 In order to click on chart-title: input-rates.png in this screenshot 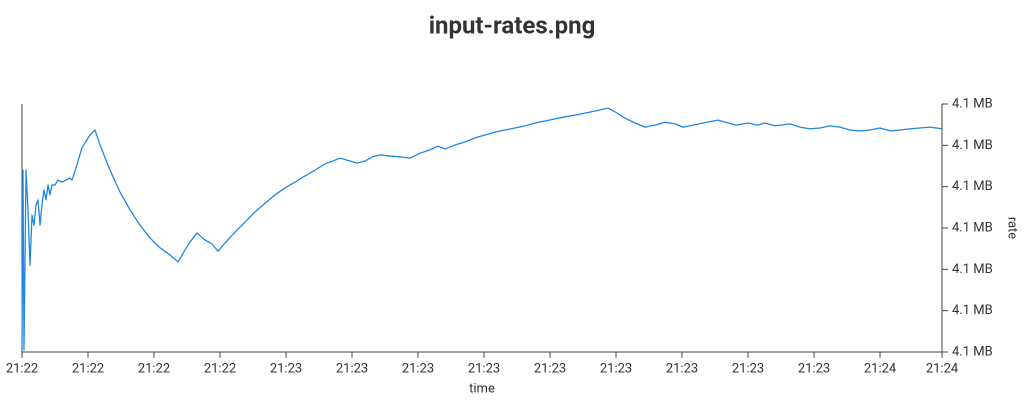, I will do `click(512, 25)`.